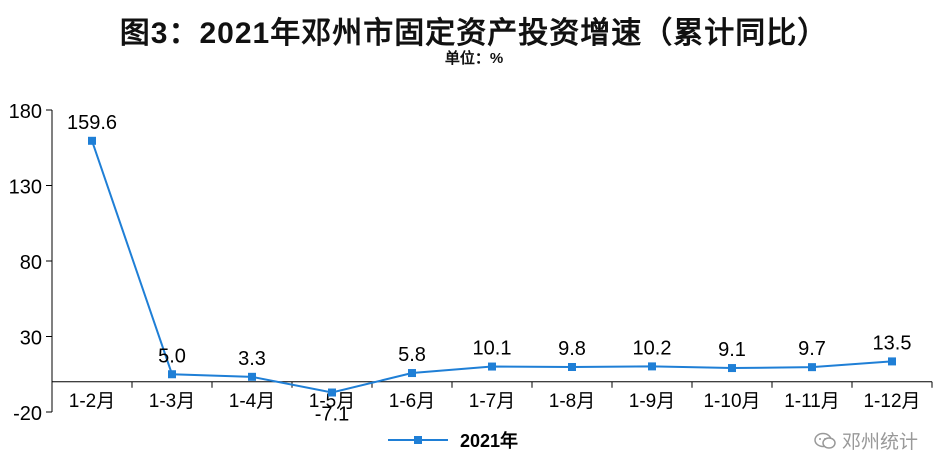 The width and height of the screenshot is (948, 468). What do you see at coordinates (812, 401) in the screenshot?
I see `x-tick-label: 1-11月` at bounding box center [812, 401].